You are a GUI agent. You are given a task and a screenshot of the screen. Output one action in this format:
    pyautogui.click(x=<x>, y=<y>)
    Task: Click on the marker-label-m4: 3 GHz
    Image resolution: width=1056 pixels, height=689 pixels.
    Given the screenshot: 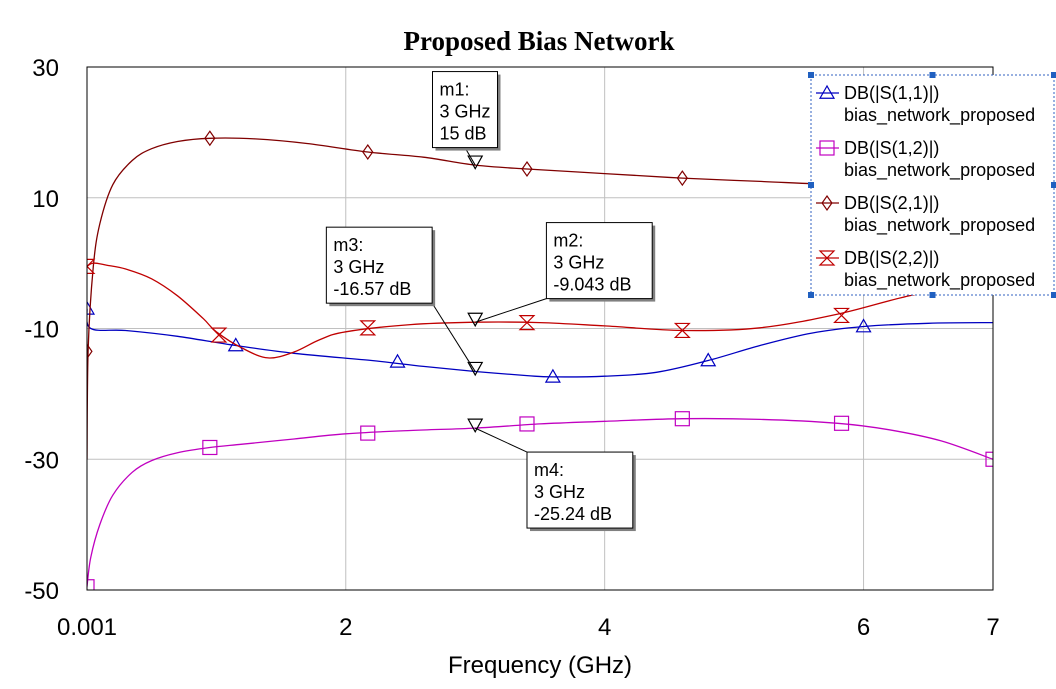 What is the action you would take?
    pyautogui.click(x=559, y=492)
    